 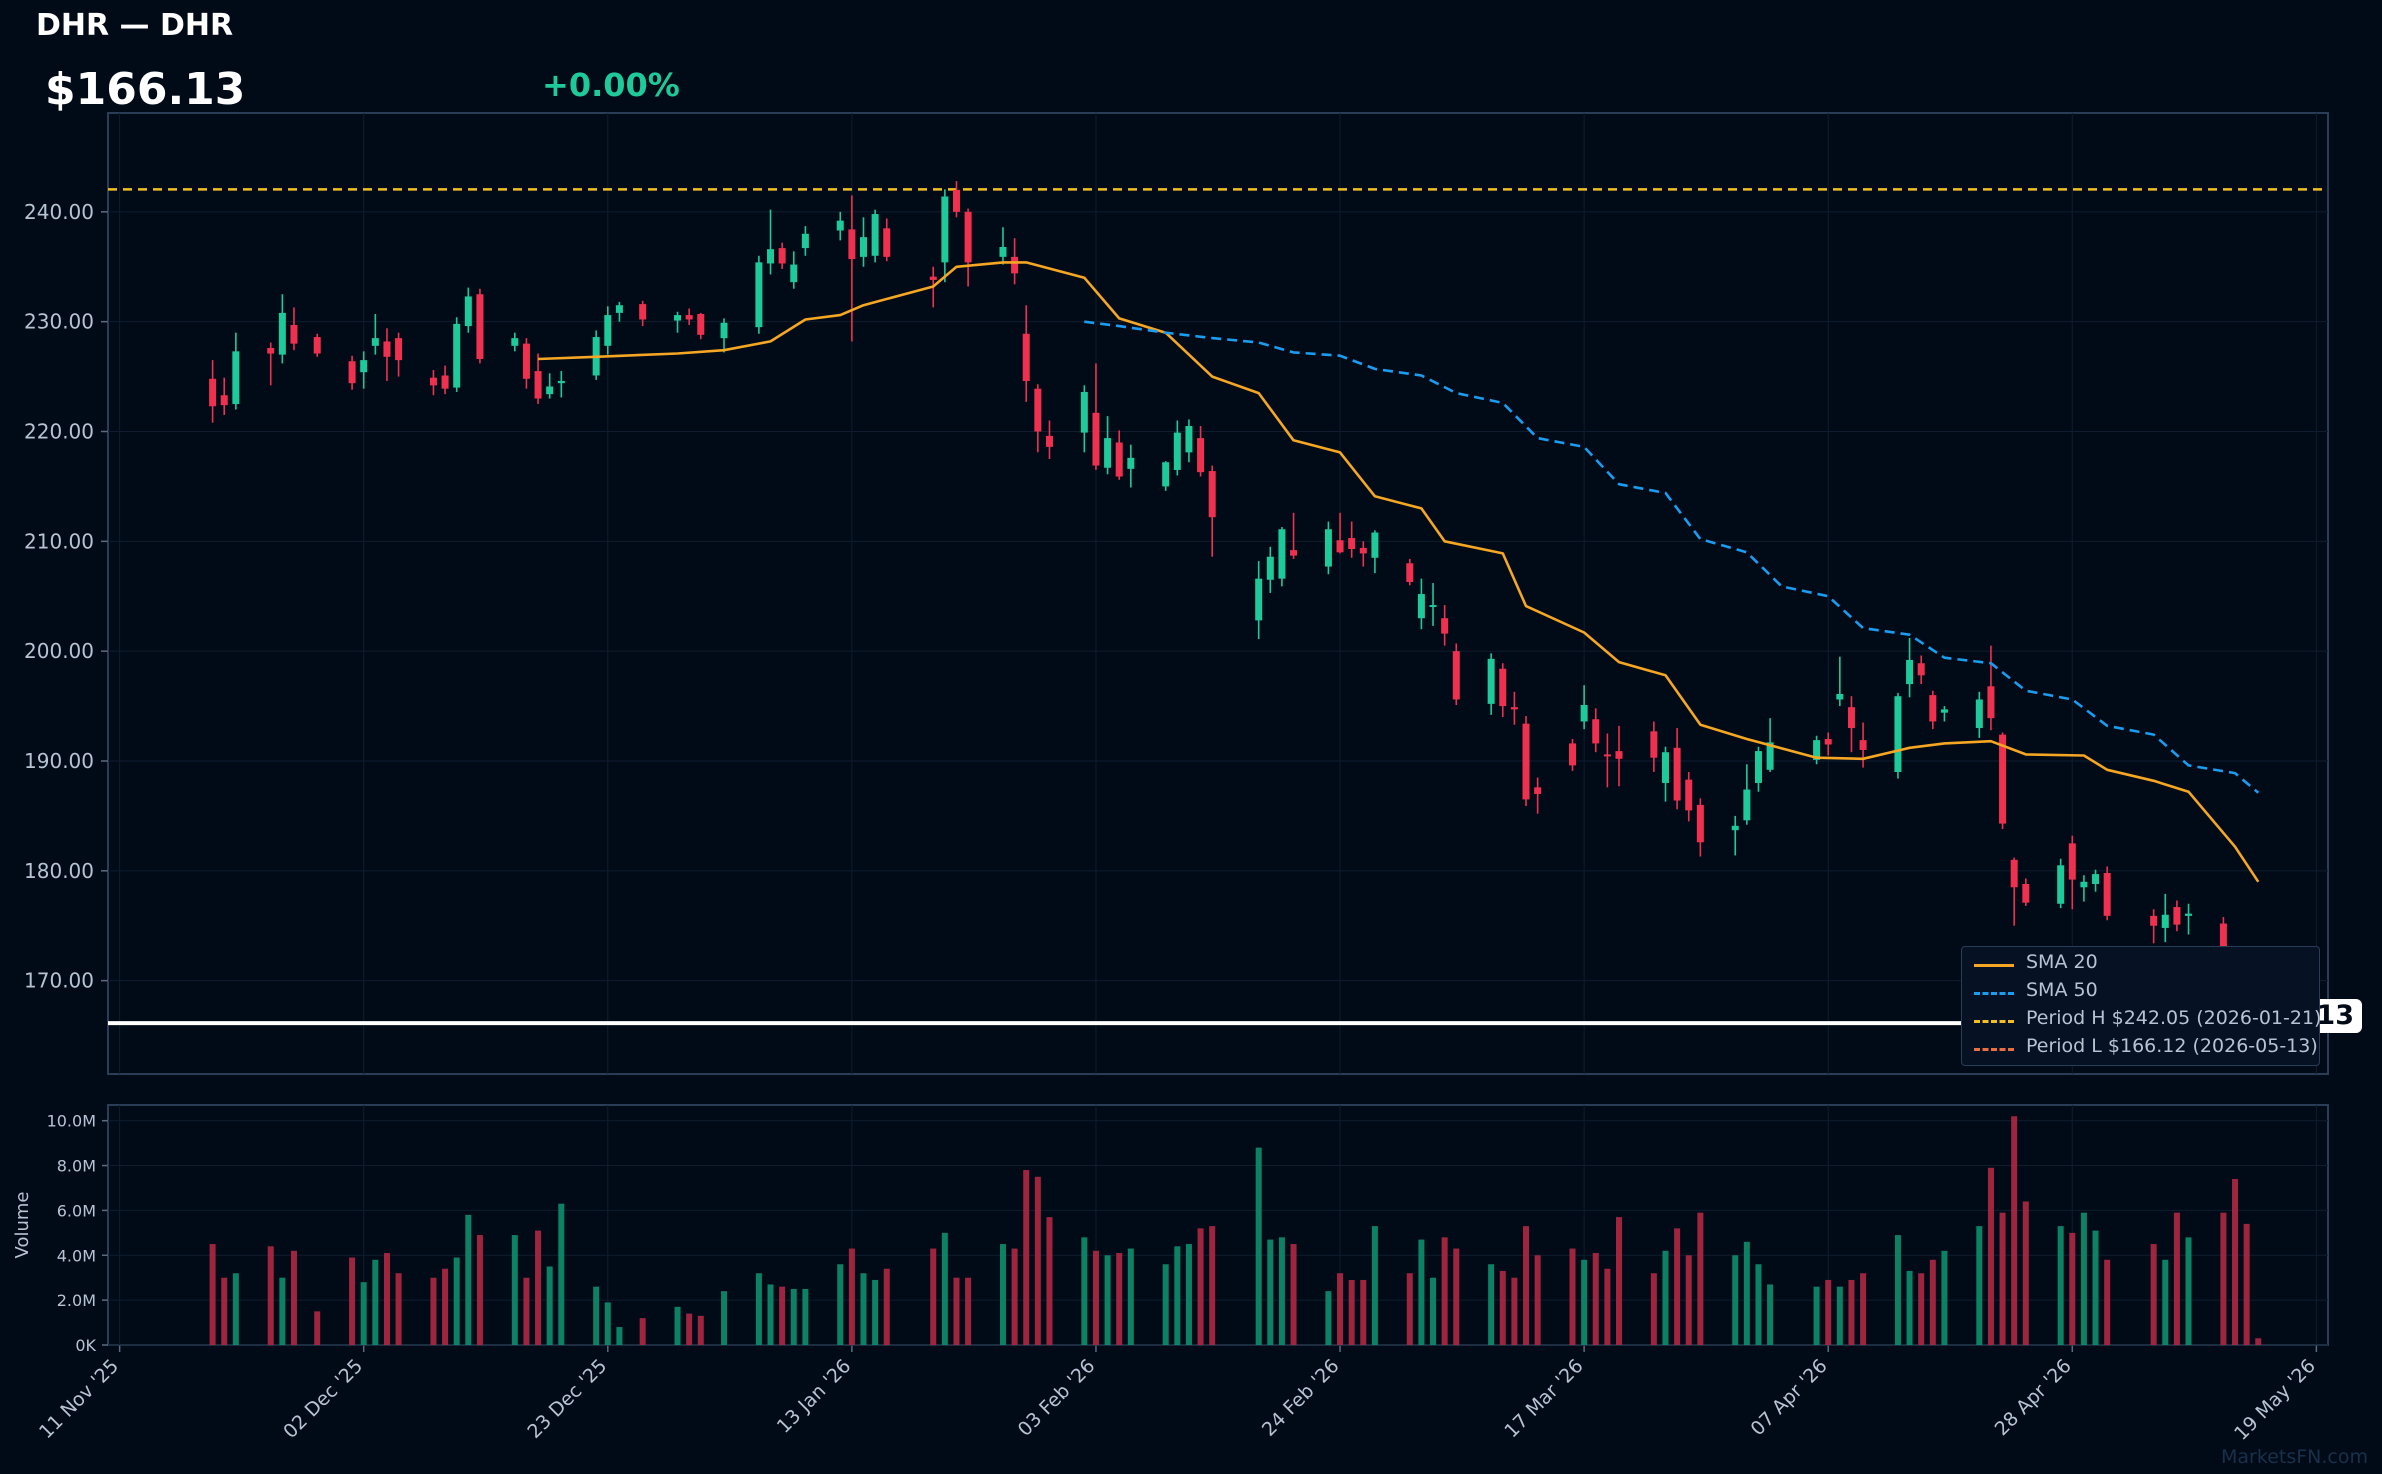 What do you see at coordinates (135, 25) in the screenshot?
I see `chart-title: DHR — DHR` at bounding box center [135, 25].